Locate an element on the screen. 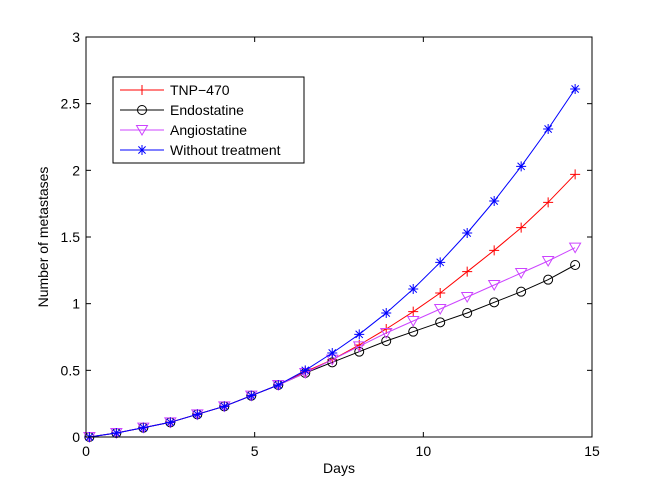  legend-entry: Without treatment is located at coordinates (200, 150).